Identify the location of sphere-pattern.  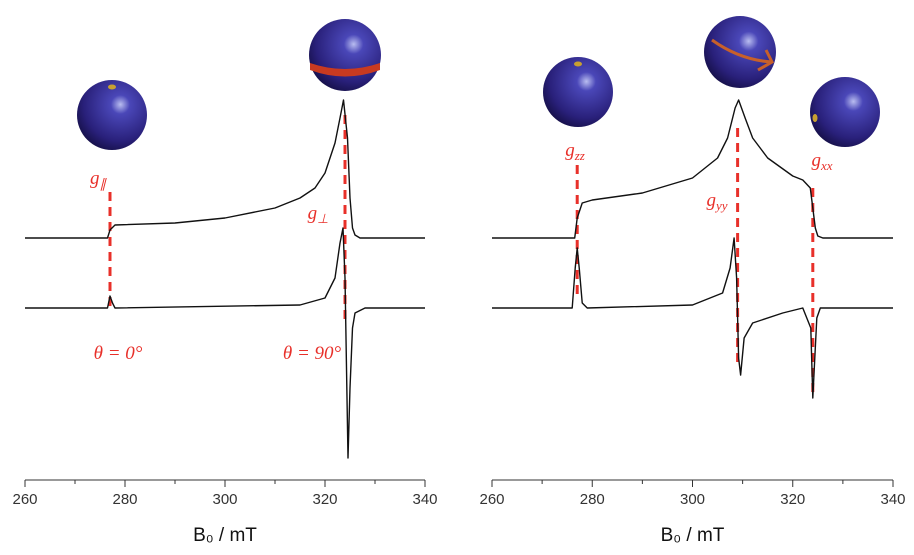
(742, 55).